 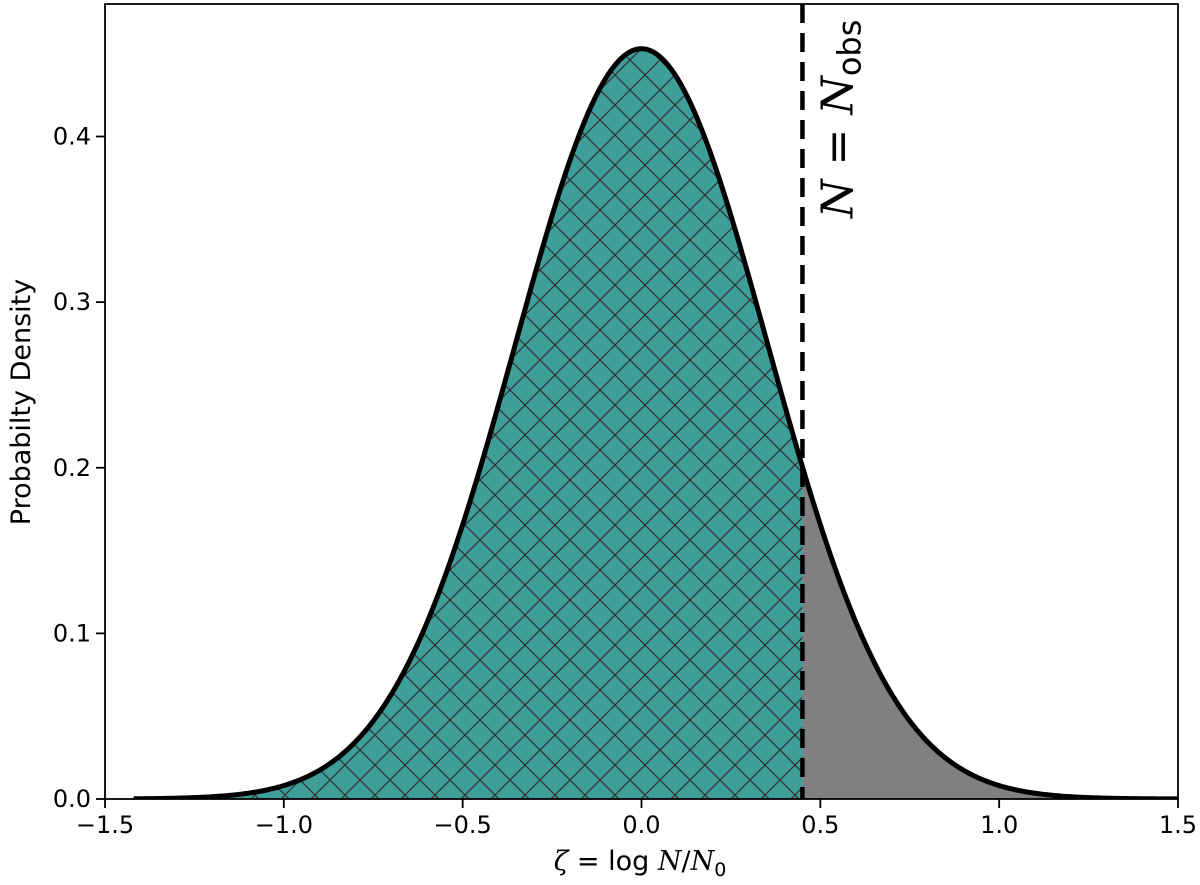 I want to click on right-region-fill, so click(x=990, y=632).